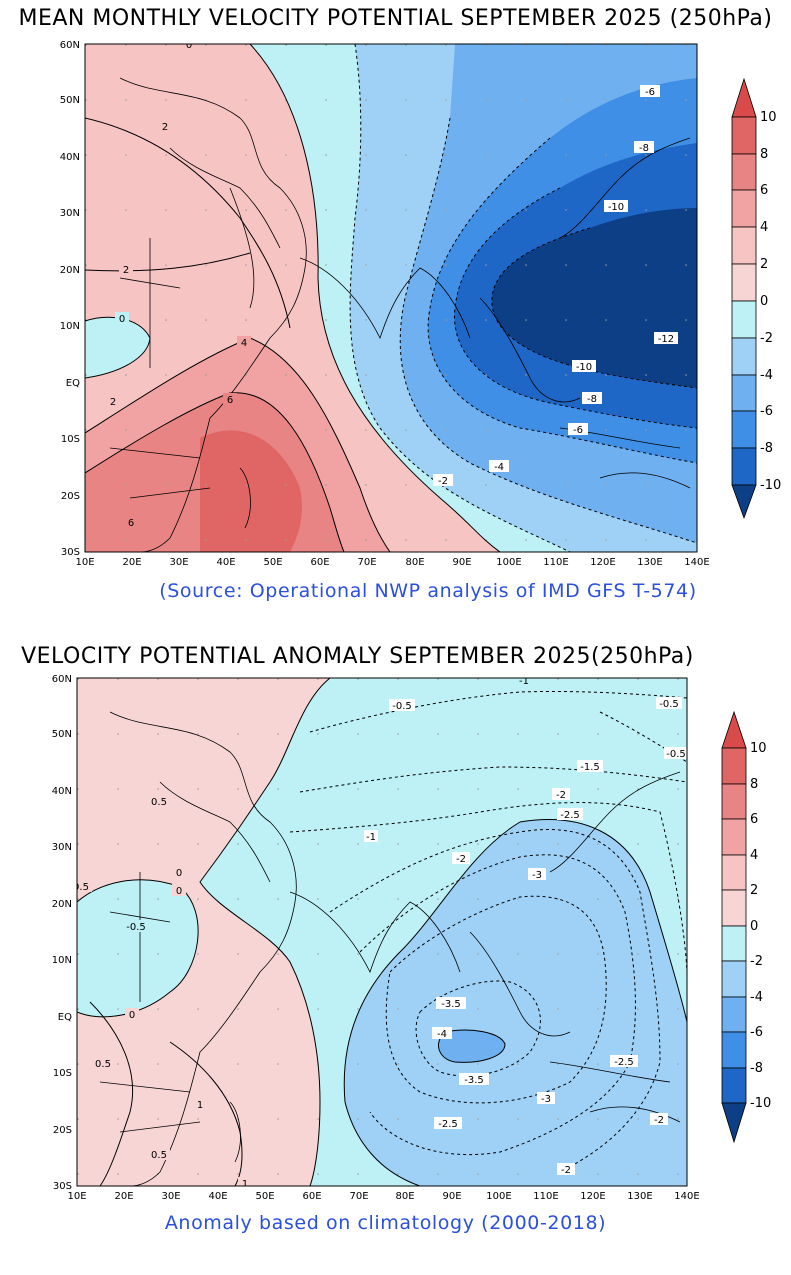  What do you see at coordinates (746, 927) in the screenshot?
I see `map2-colorbar: 10 8 6 4 2 0 -2 -4 -6 -8 -10` at bounding box center [746, 927].